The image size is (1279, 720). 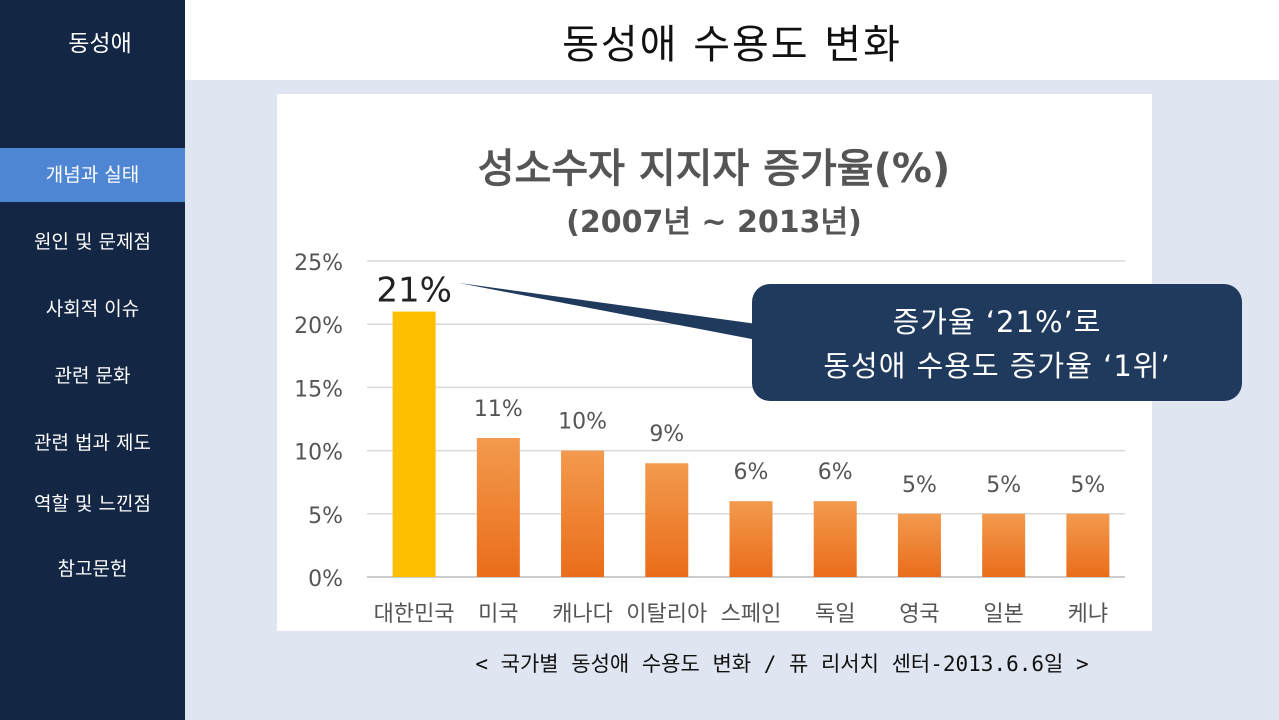 I want to click on y-tick-label: 25%, so click(x=318, y=263).